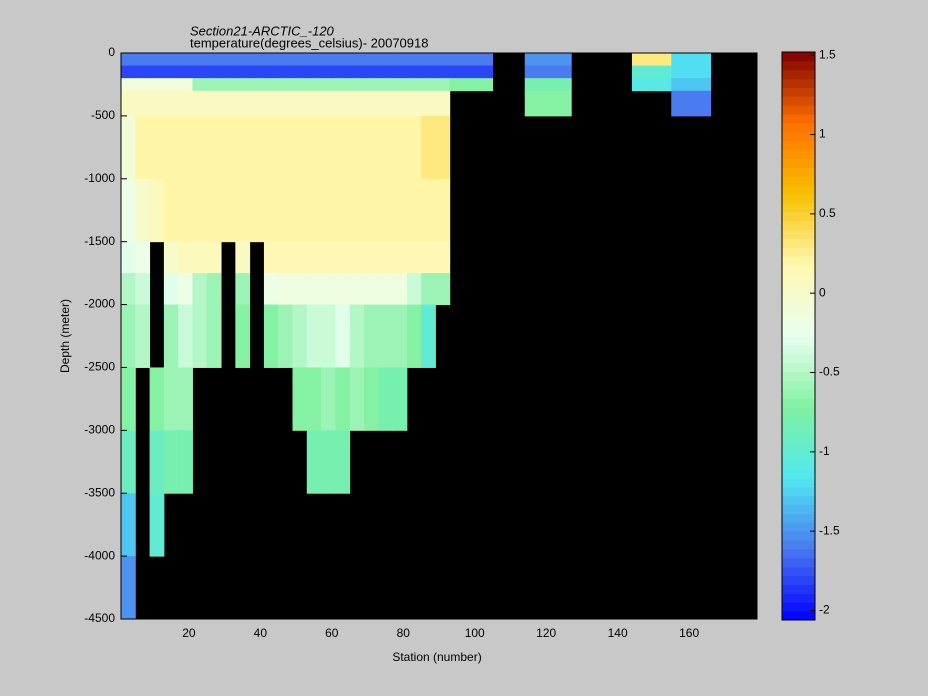  I want to click on colorbar-tick-label: 0, so click(822, 292).